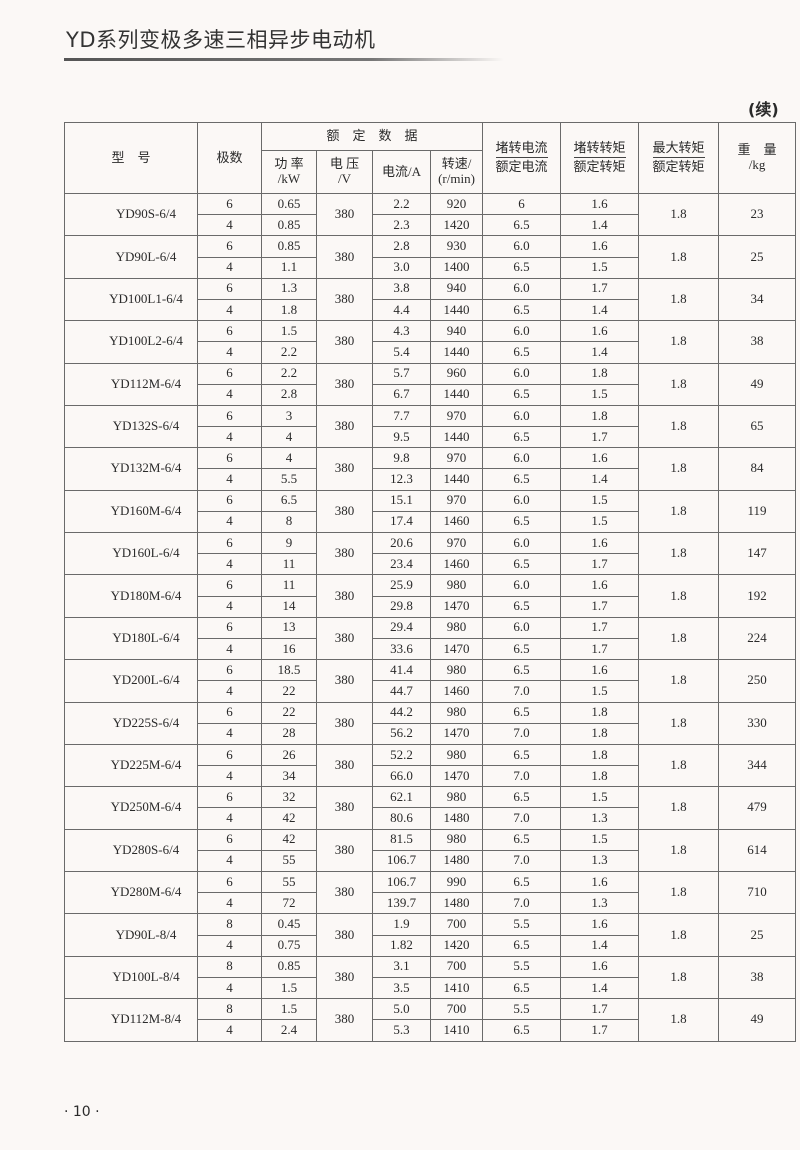 Image resolution: width=800 pixels, height=1150 pixels. Describe the element at coordinates (522, 903) in the screenshot. I see `locked-current-ratio-cell: 7.0` at that location.